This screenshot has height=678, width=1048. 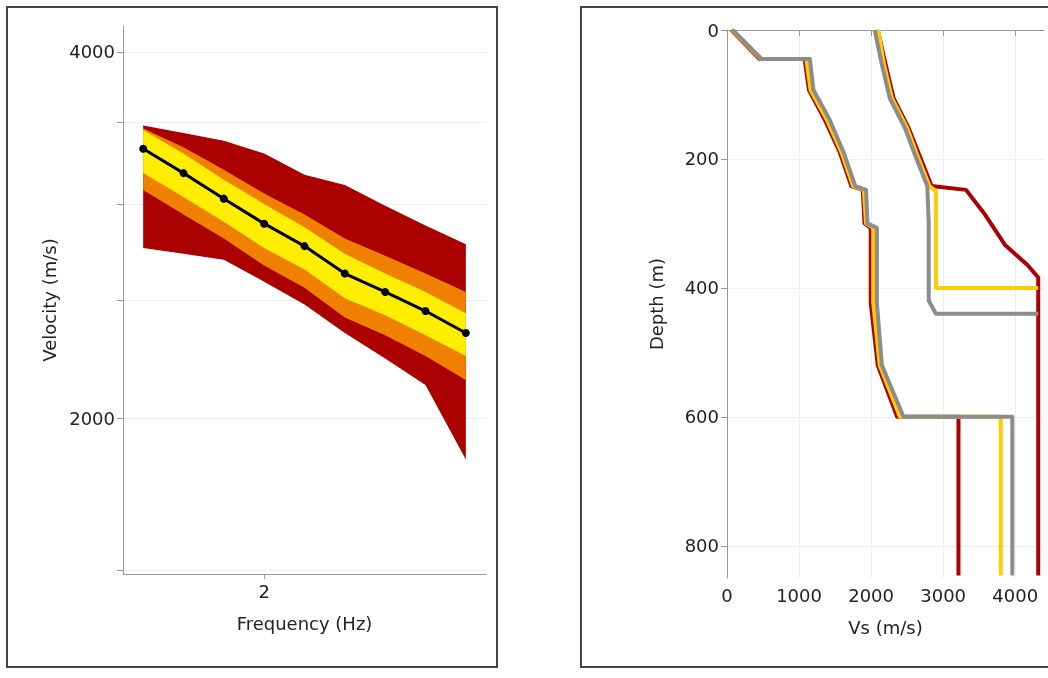 What do you see at coordinates (885, 627) in the screenshot?
I see `x-axis-title: Vs (m/s)` at bounding box center [885, 627].